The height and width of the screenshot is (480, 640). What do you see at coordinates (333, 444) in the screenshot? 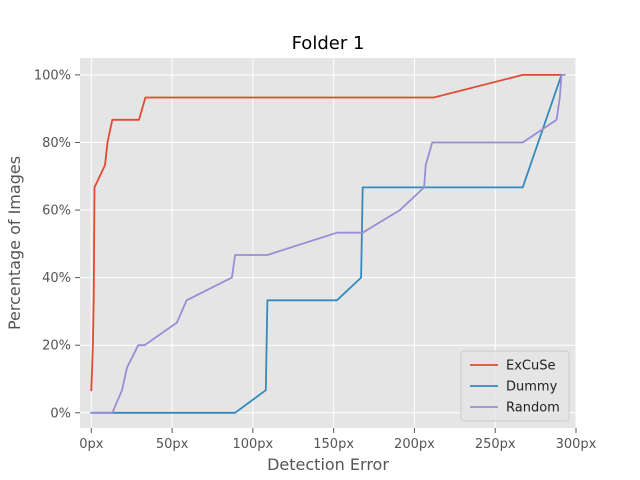
I see `x-tick-label: 150px` at bounding box center [333, 444].